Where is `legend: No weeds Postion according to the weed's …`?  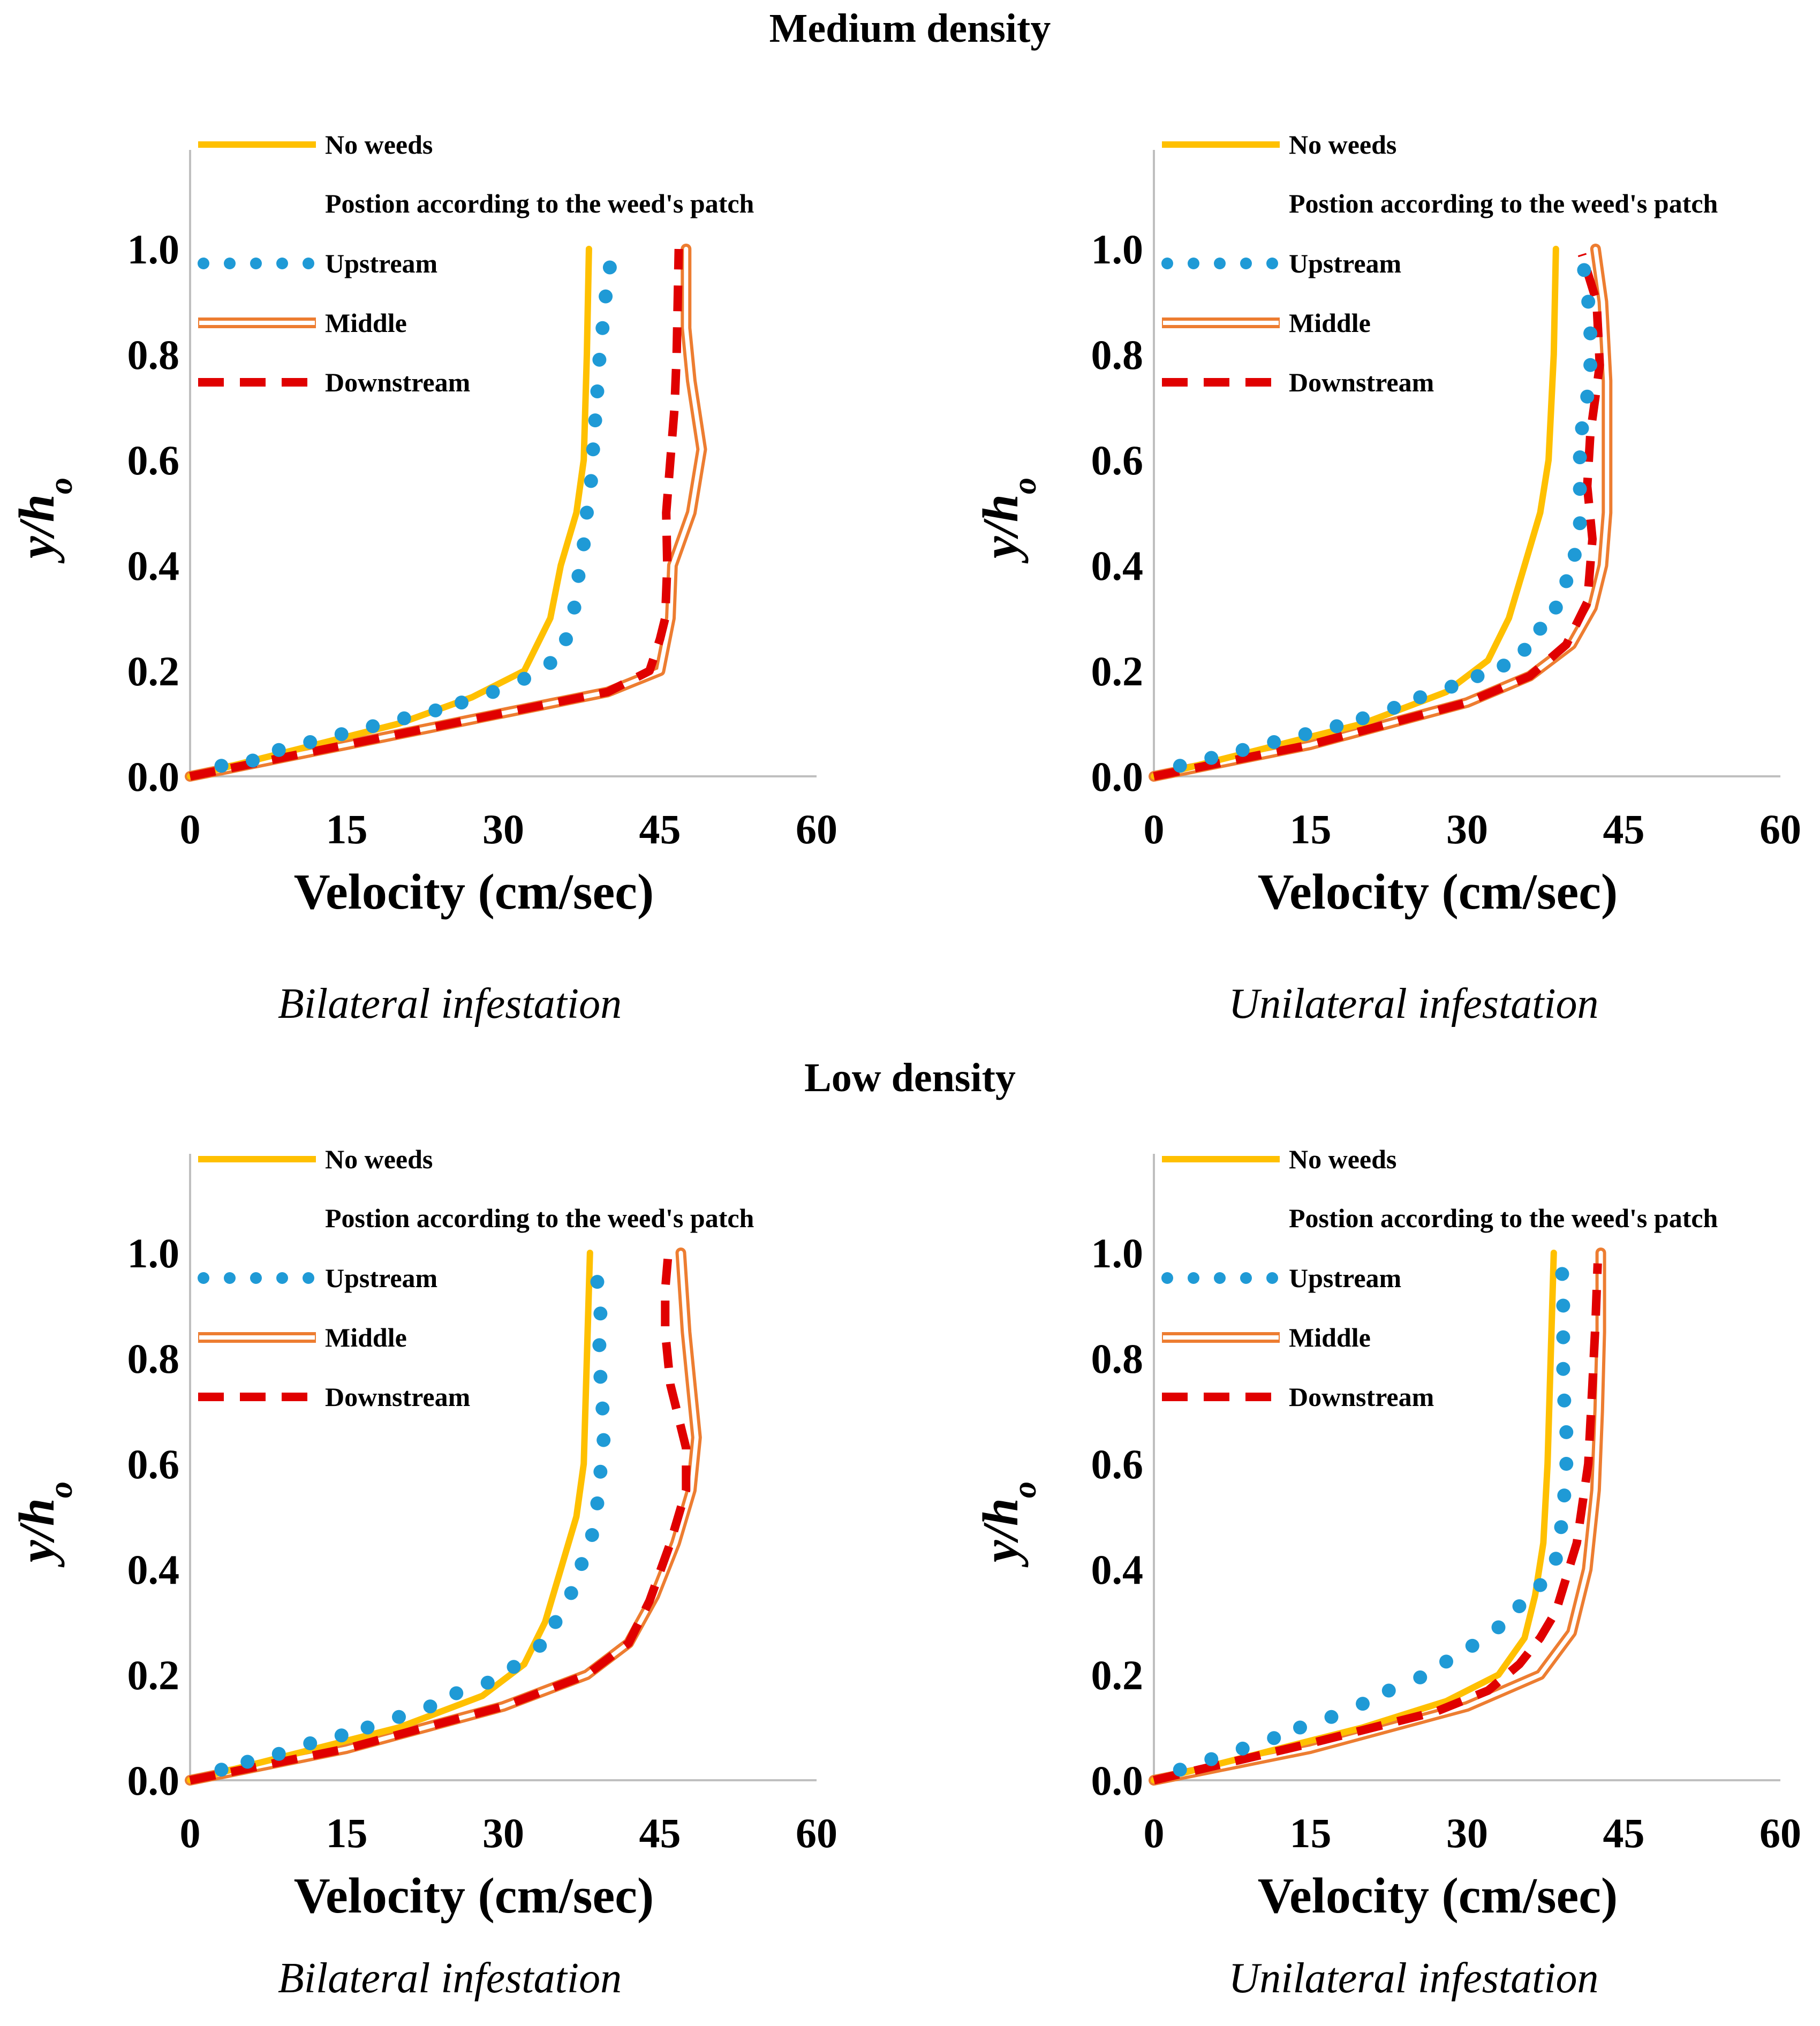 legend: No weeds Postion according to the weed's … is located at coordinates (1439, 263).